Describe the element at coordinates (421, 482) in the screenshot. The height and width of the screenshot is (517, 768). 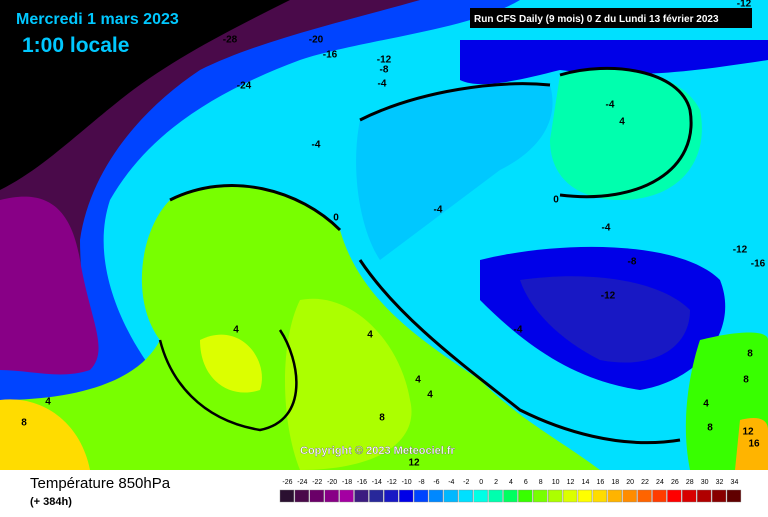
I see `legend-tick: -8` at that location.